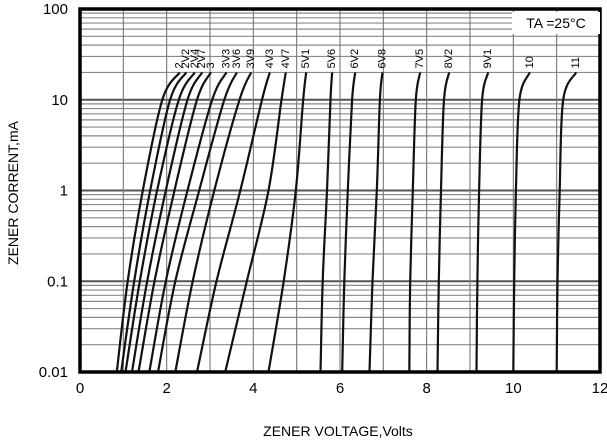 The height and width of the screenshot is (446, 607). What do you see at coordinates (166, 388) in the screenshot?
I see `x-tick-label: 2` at bounding box center [166, 388].